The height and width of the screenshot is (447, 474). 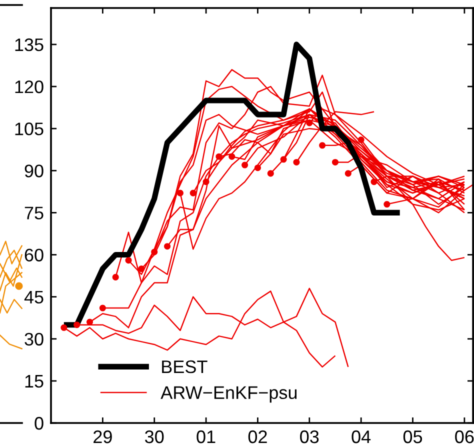 What do you see at coordinates (29, 129) in the screenshot?
I see `y-tick-label: 105` at bounding box center [29, 129].